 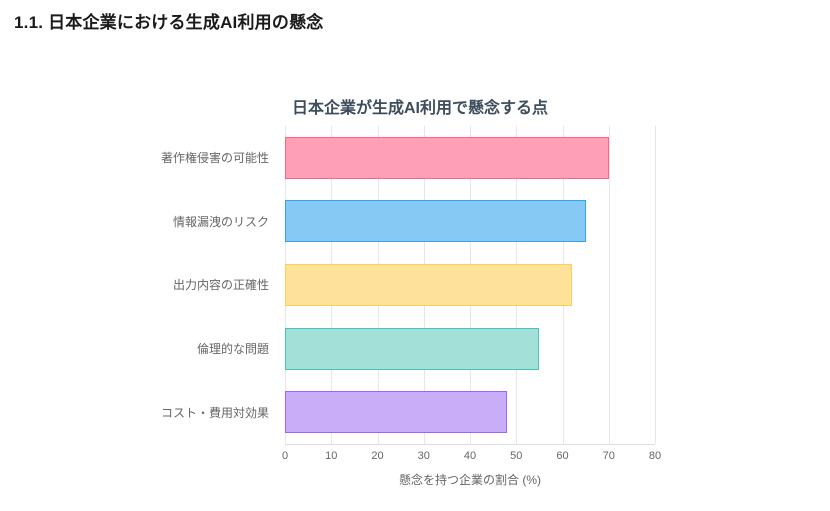 What do you see at coordinates (608, 456) in the screenshot?
I see `x-tick-label: 70` at bounding box center [608, 456].